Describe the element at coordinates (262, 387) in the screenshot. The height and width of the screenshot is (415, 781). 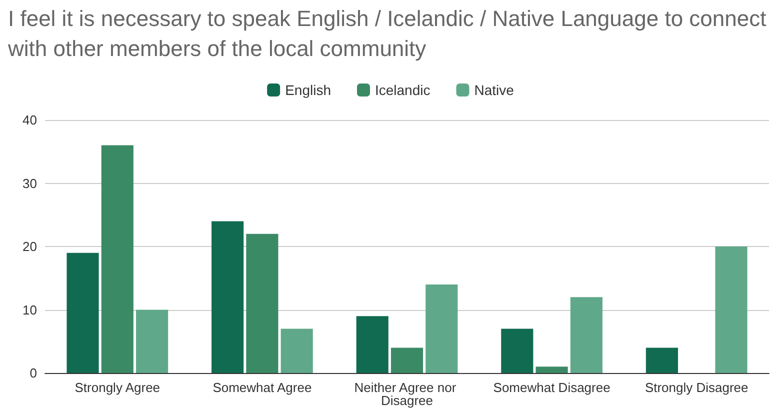
I see `x-tick-label: Somewhat Agree` at that location.